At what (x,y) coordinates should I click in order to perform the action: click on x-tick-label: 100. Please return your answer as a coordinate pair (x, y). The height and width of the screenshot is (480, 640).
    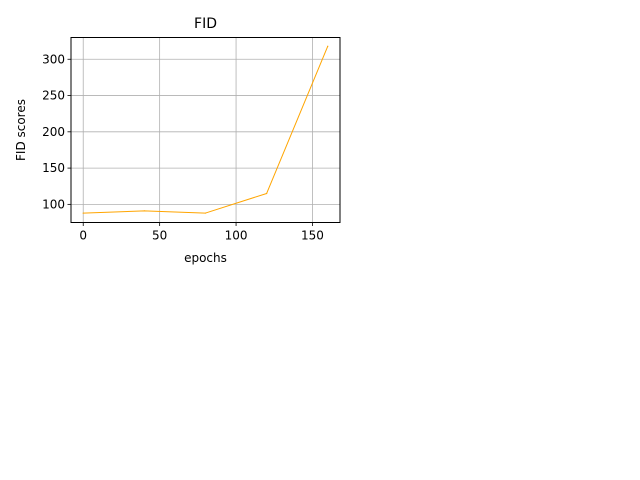
    Looking at the image, I should click on (236, 236).